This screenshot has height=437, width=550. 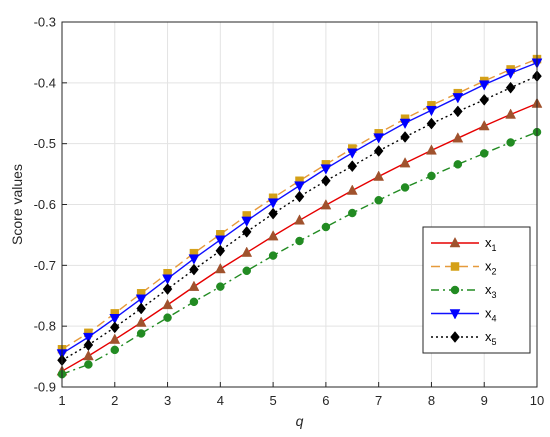 What do you see at coordinates (464, 291) in the screenshot?
I see `legend-item-x3: x3` at bounding box center [464, 291].